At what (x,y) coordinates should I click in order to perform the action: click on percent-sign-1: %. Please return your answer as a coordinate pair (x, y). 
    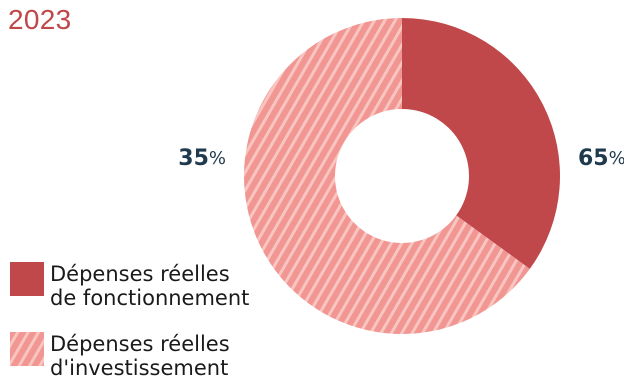
    Looking at the image, I should click on (217, 158).